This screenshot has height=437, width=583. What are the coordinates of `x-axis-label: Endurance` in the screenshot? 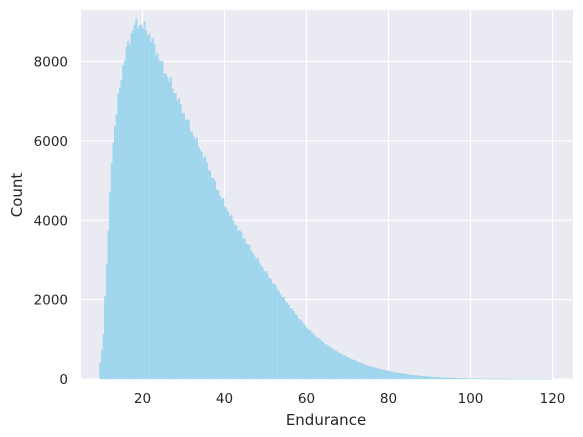 It's located at (326, 420).